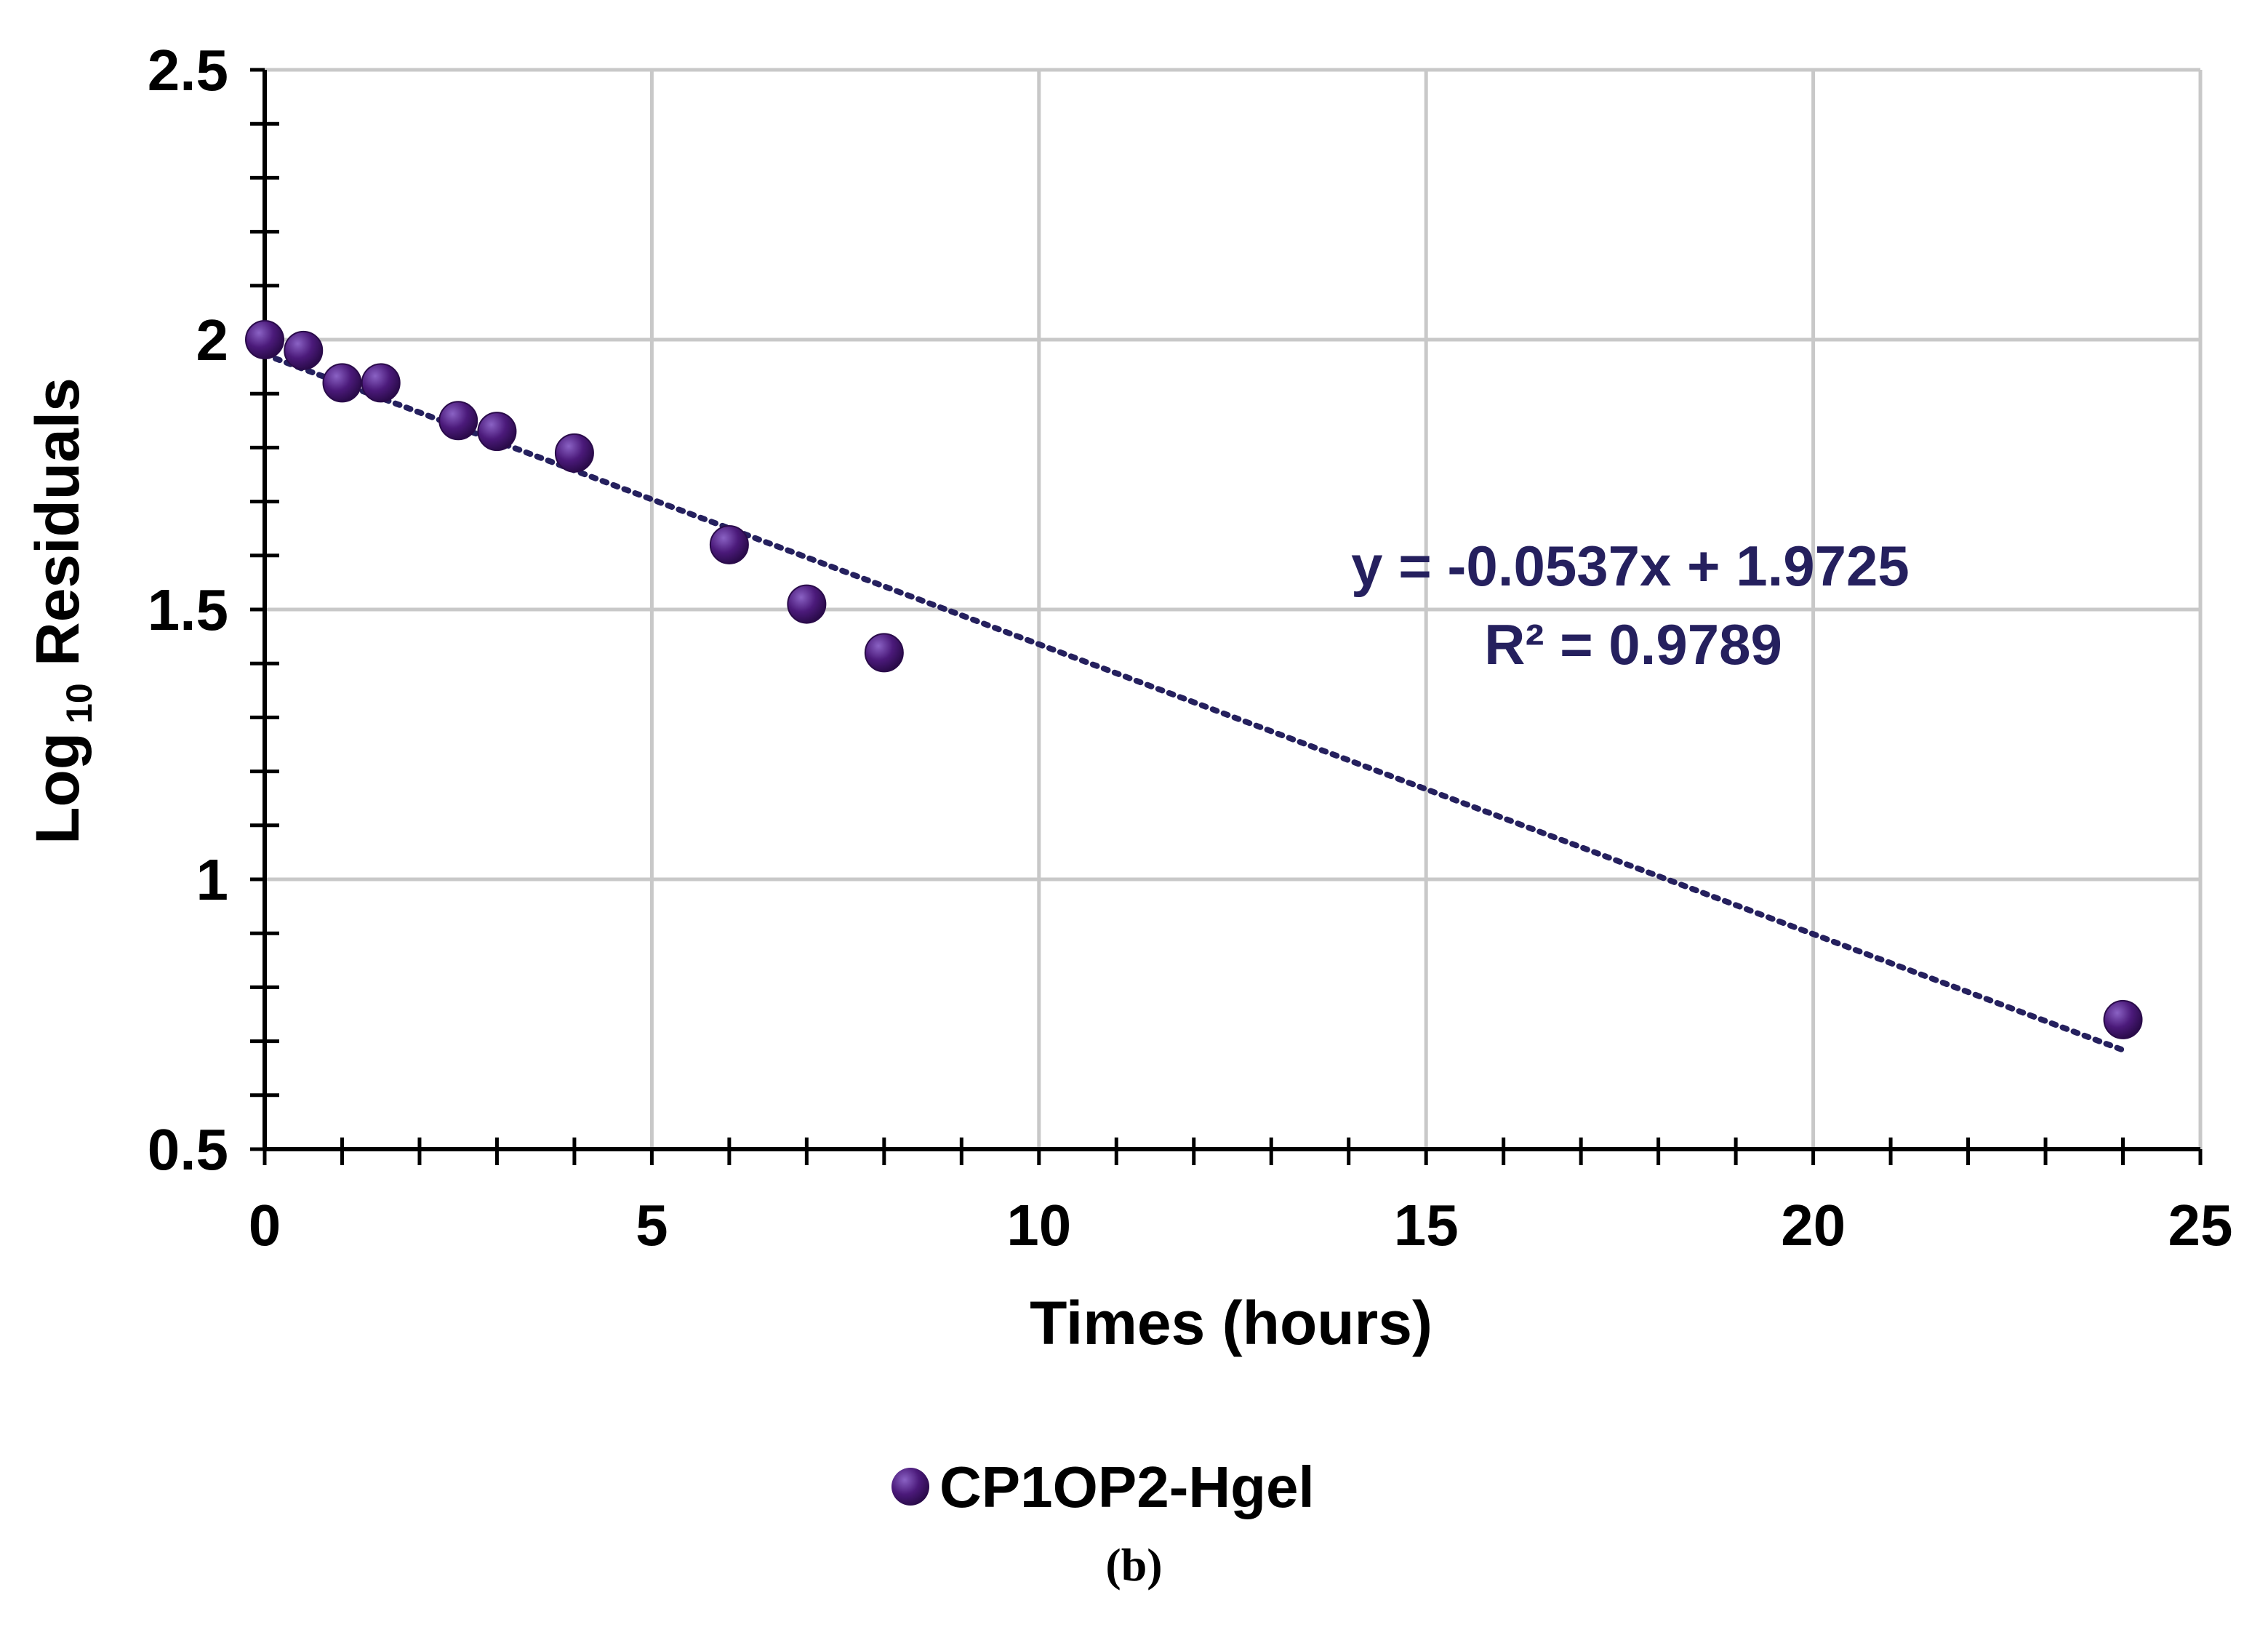 This screenshot has width=2268, height=1635. What do you see at coordinates (212, 340) in the screenshot?
I see `y-tick-label: 2` at bounding box center [212, 340].